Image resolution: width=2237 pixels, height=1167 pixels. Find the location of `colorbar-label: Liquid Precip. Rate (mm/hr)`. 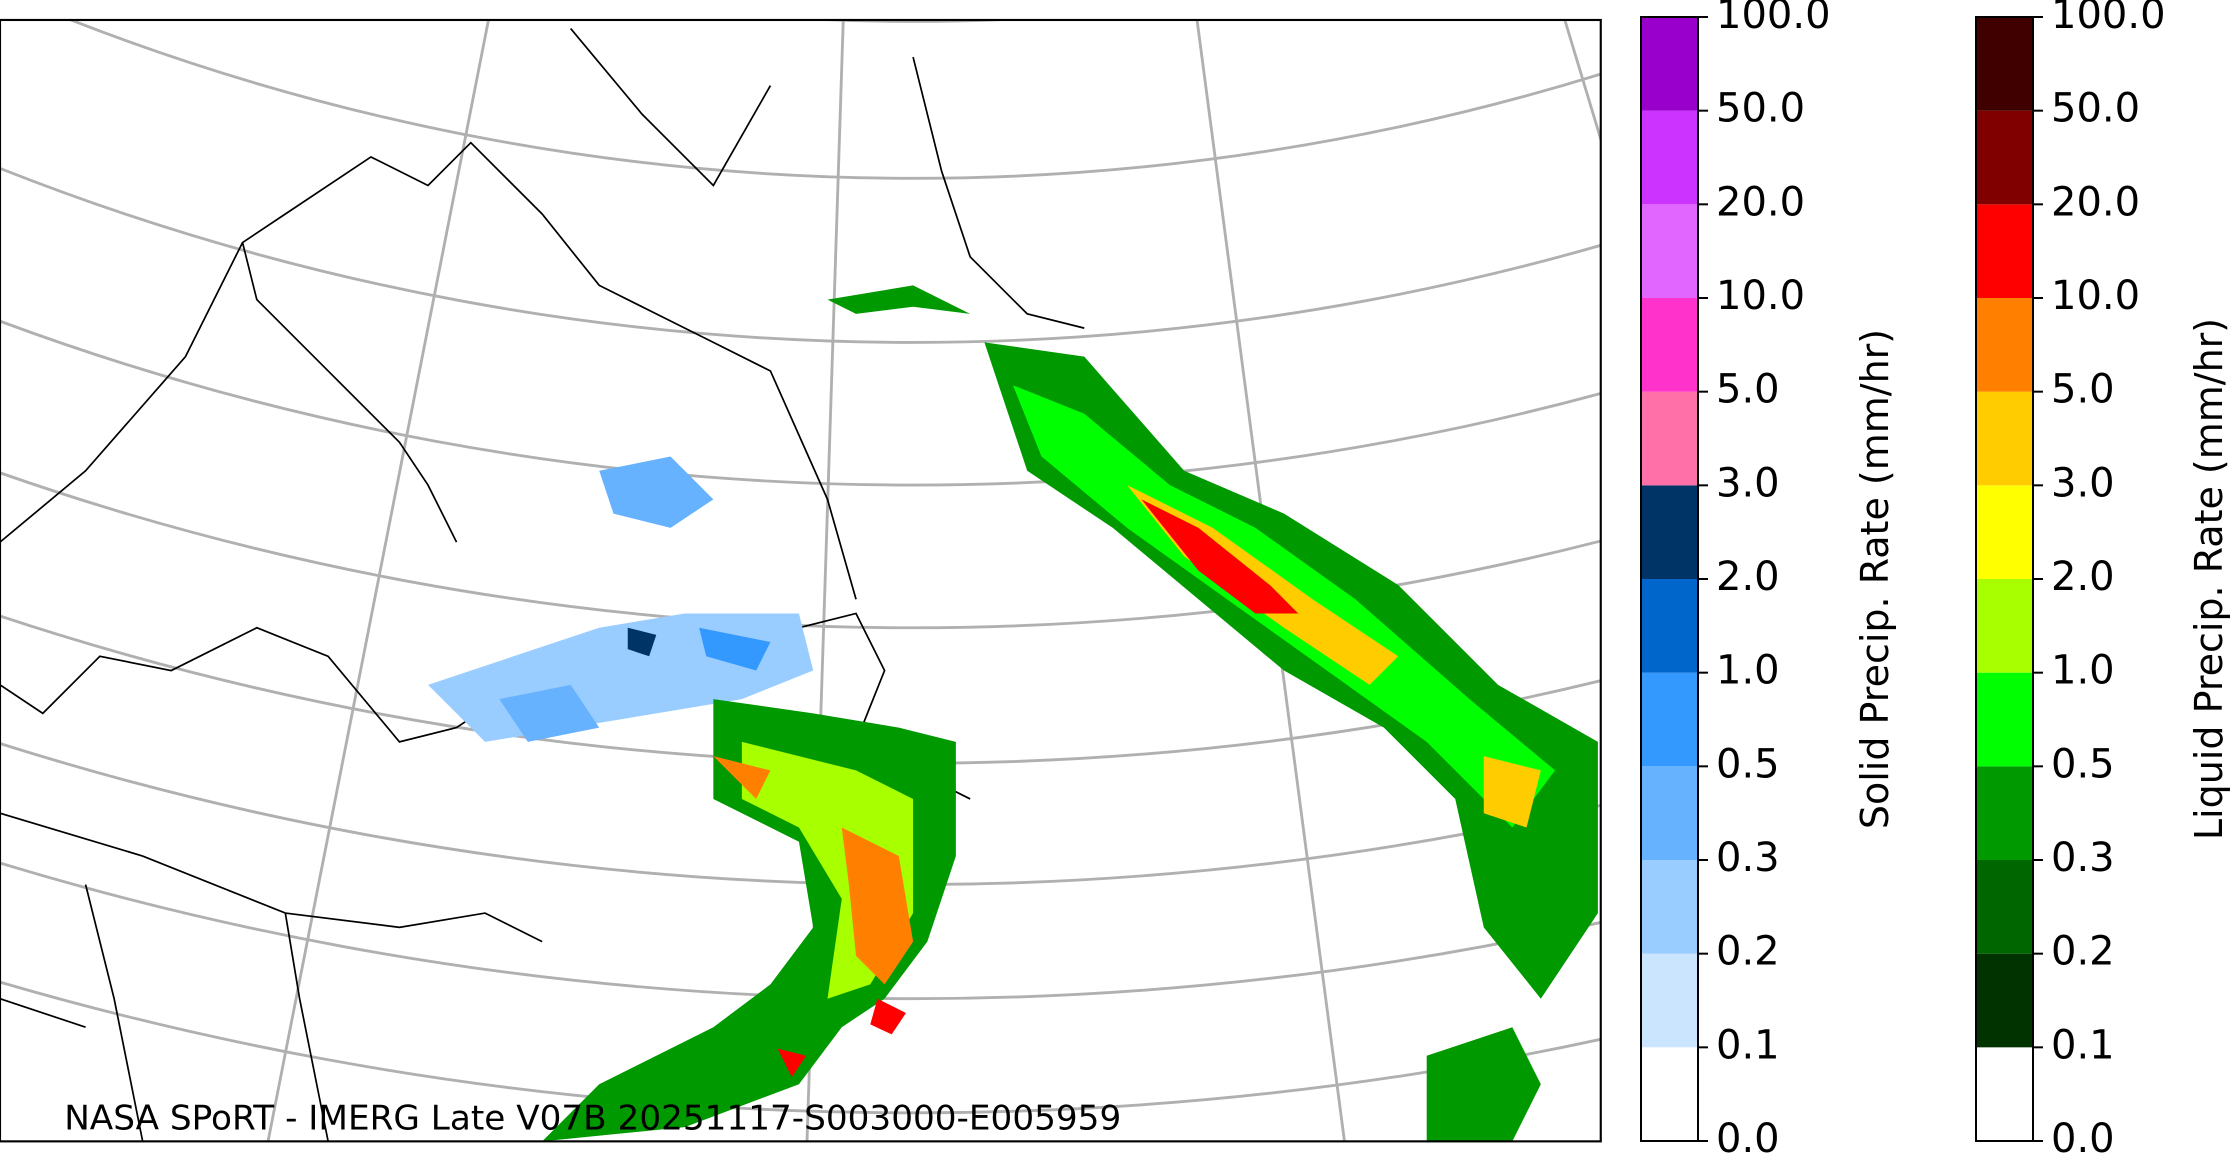

colorbar-label: Liquid Precip. Rate (mm/hr) is located at coordinates (2209, 579).